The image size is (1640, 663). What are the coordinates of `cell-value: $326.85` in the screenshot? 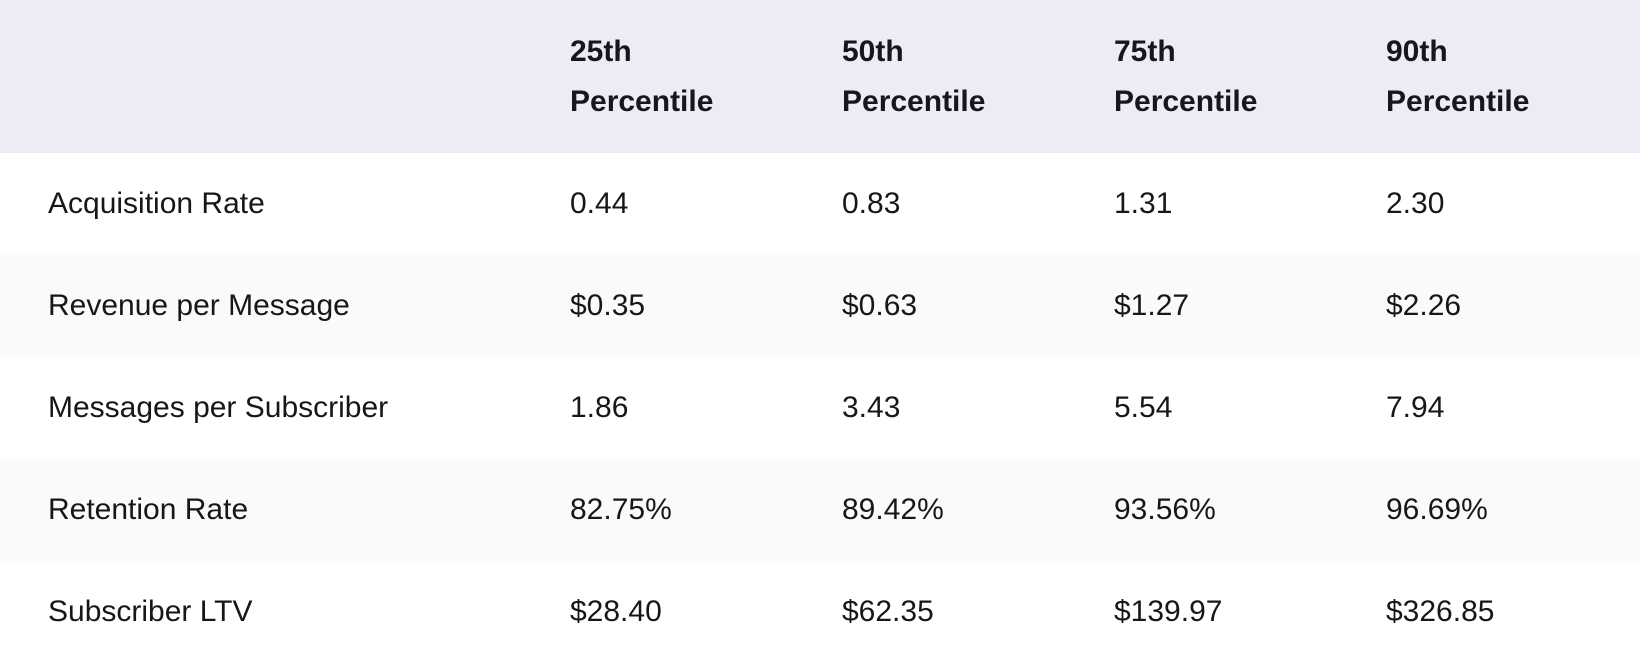 It's located at (1440, 611).